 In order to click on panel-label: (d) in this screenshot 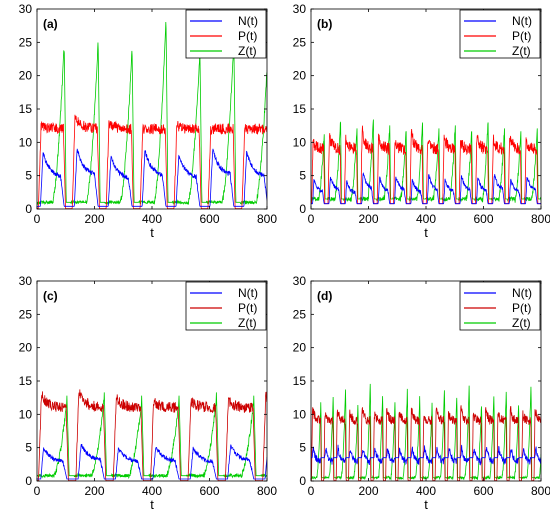, I will do `click(324, 296)`.